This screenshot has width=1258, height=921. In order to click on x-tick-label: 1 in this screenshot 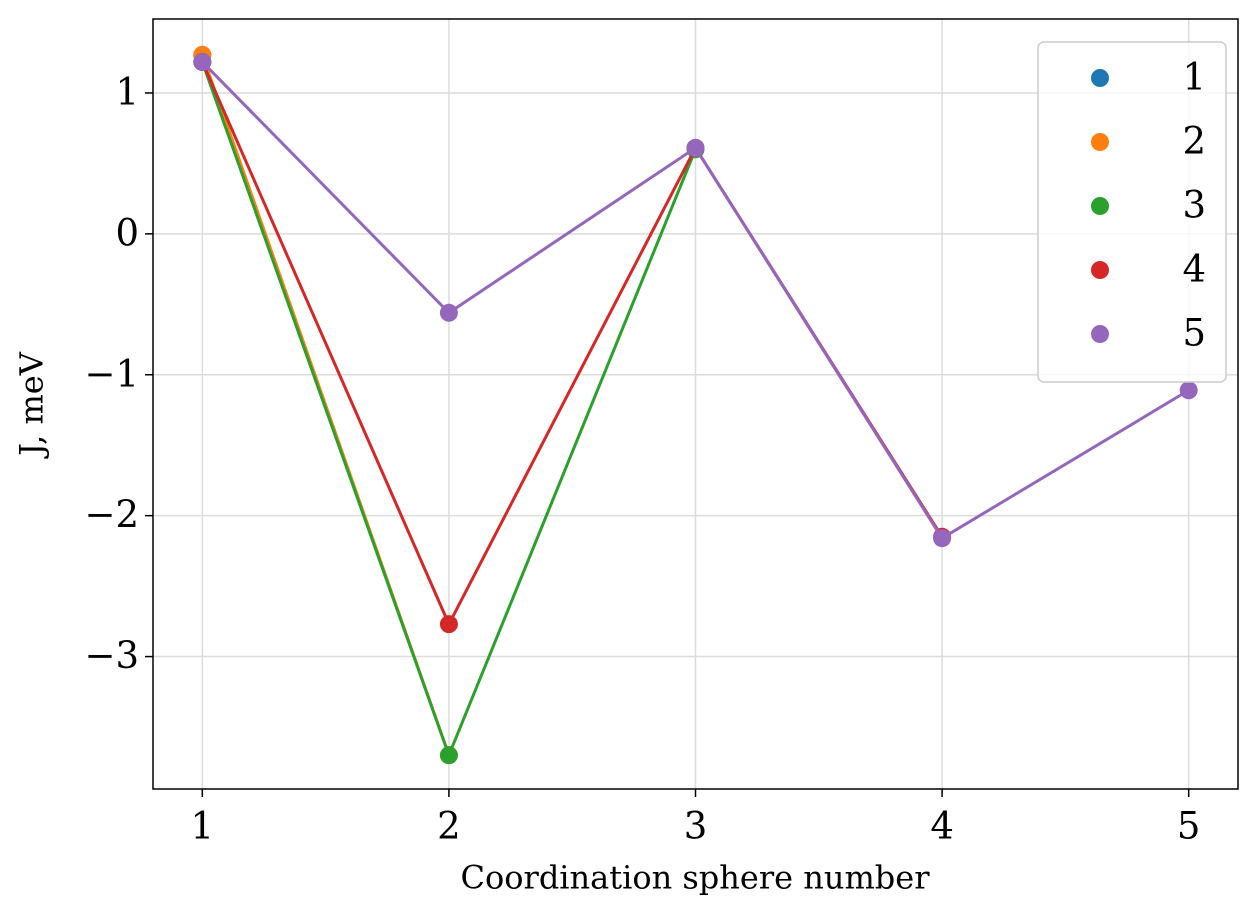, I will do `click(203, 826)`.